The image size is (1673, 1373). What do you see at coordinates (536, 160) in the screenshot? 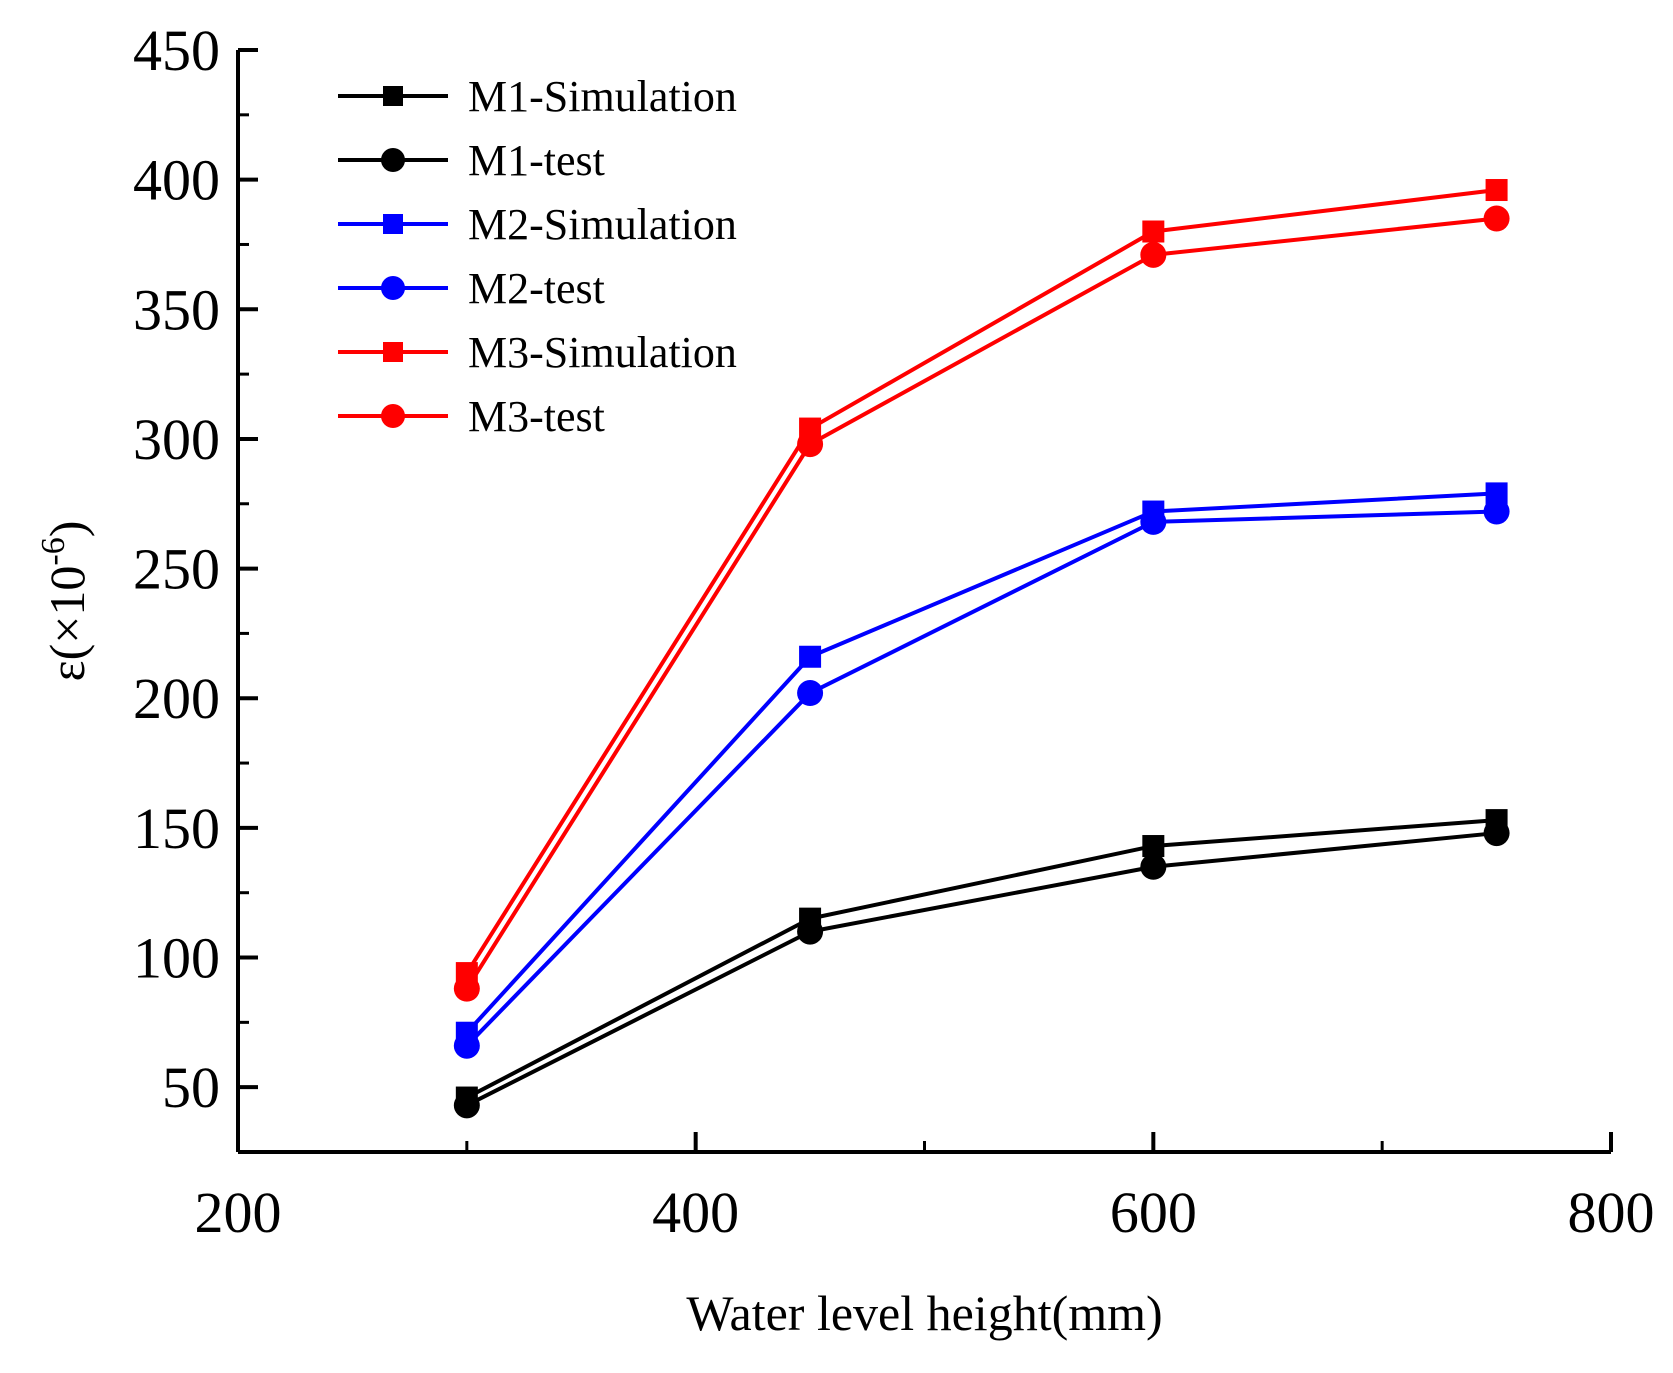
I see `legend-label: M1-test` at bounding box center [536, 160].